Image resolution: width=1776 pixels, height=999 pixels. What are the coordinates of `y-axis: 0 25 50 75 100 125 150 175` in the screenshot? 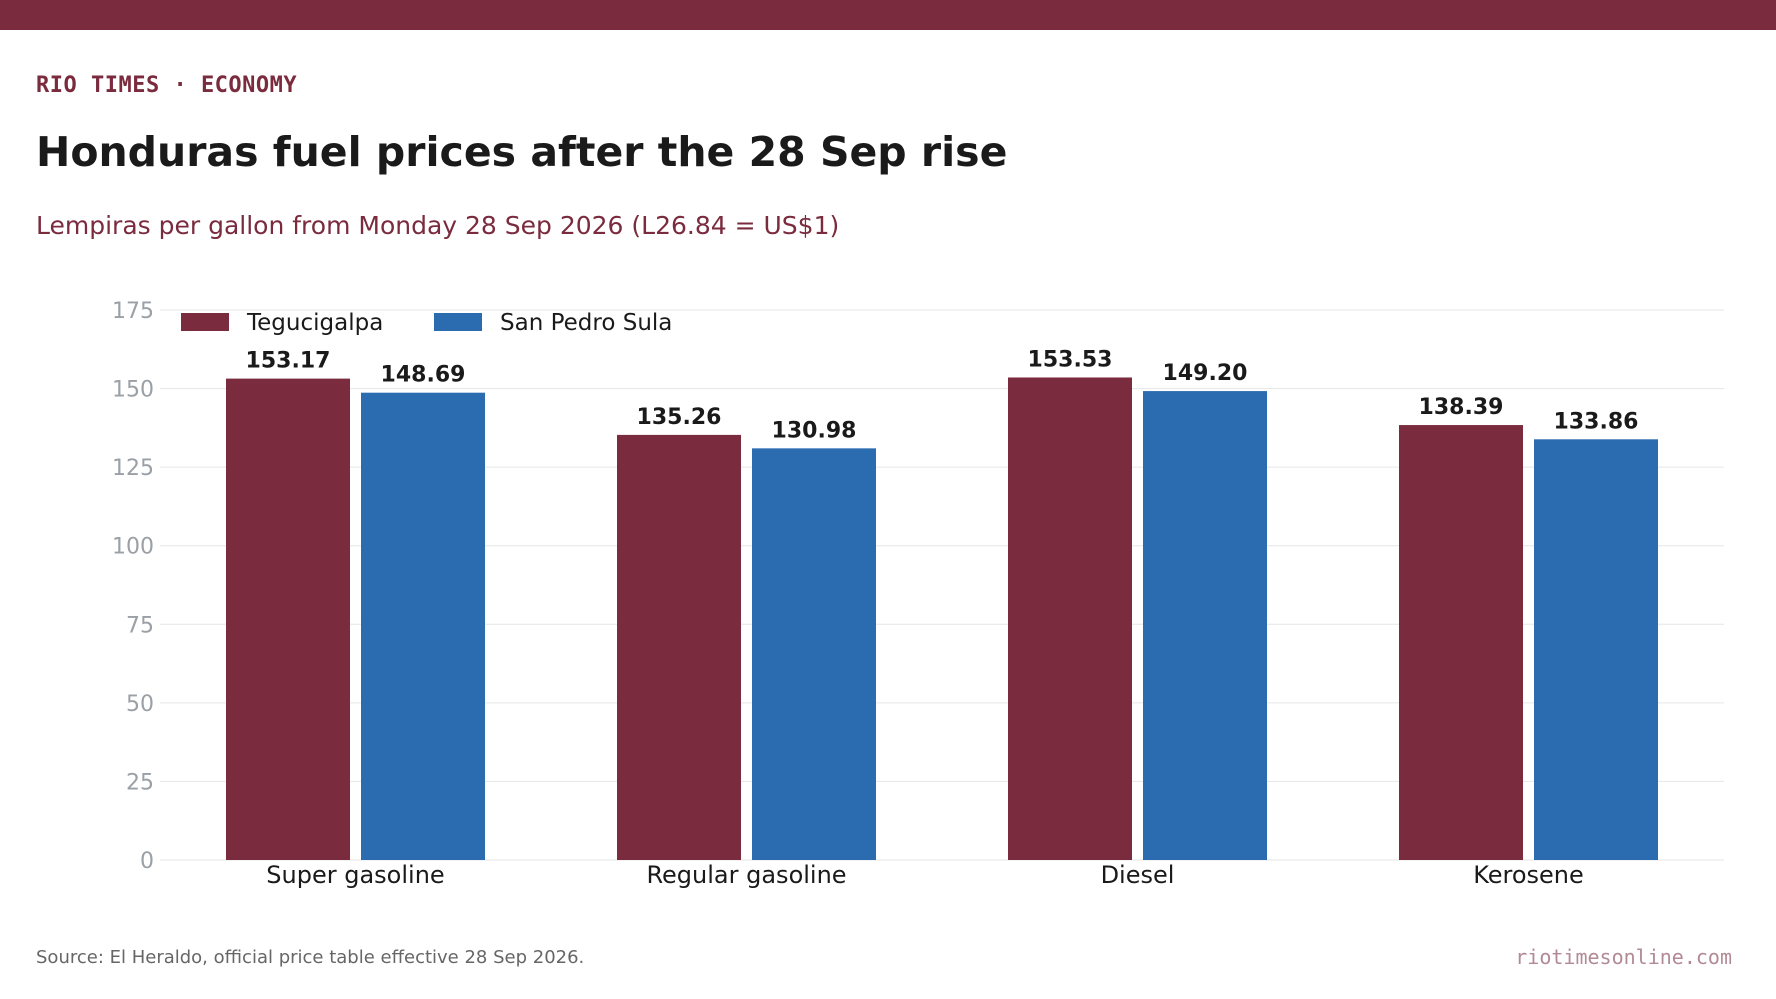 It's located at (133, 586).